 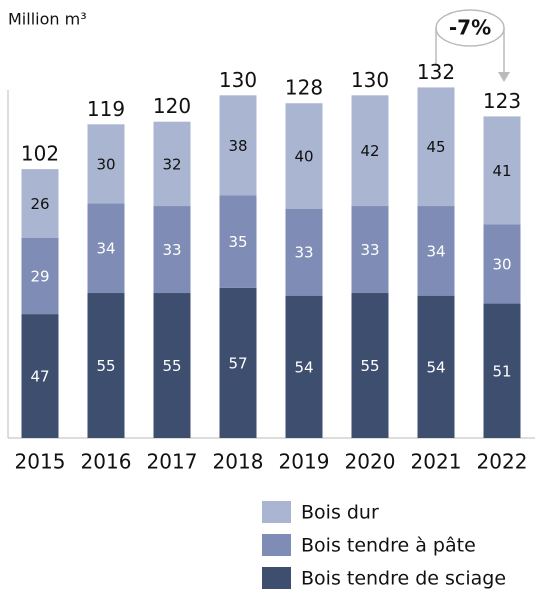 I want to click on segment-label: 38, so click(x=237, y=146).